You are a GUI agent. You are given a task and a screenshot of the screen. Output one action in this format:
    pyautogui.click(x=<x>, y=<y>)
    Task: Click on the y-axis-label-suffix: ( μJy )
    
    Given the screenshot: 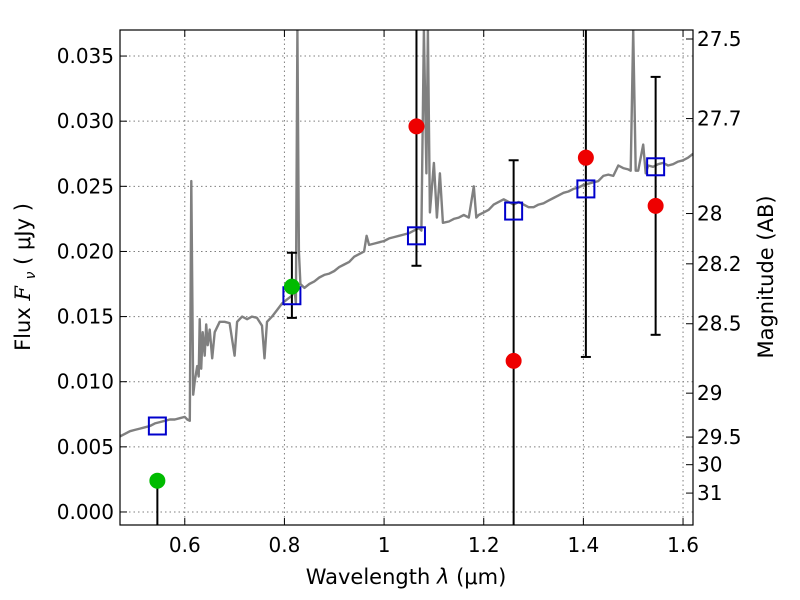 What is the action you would take?
    pyautogui.click(x=23, y=234)
    